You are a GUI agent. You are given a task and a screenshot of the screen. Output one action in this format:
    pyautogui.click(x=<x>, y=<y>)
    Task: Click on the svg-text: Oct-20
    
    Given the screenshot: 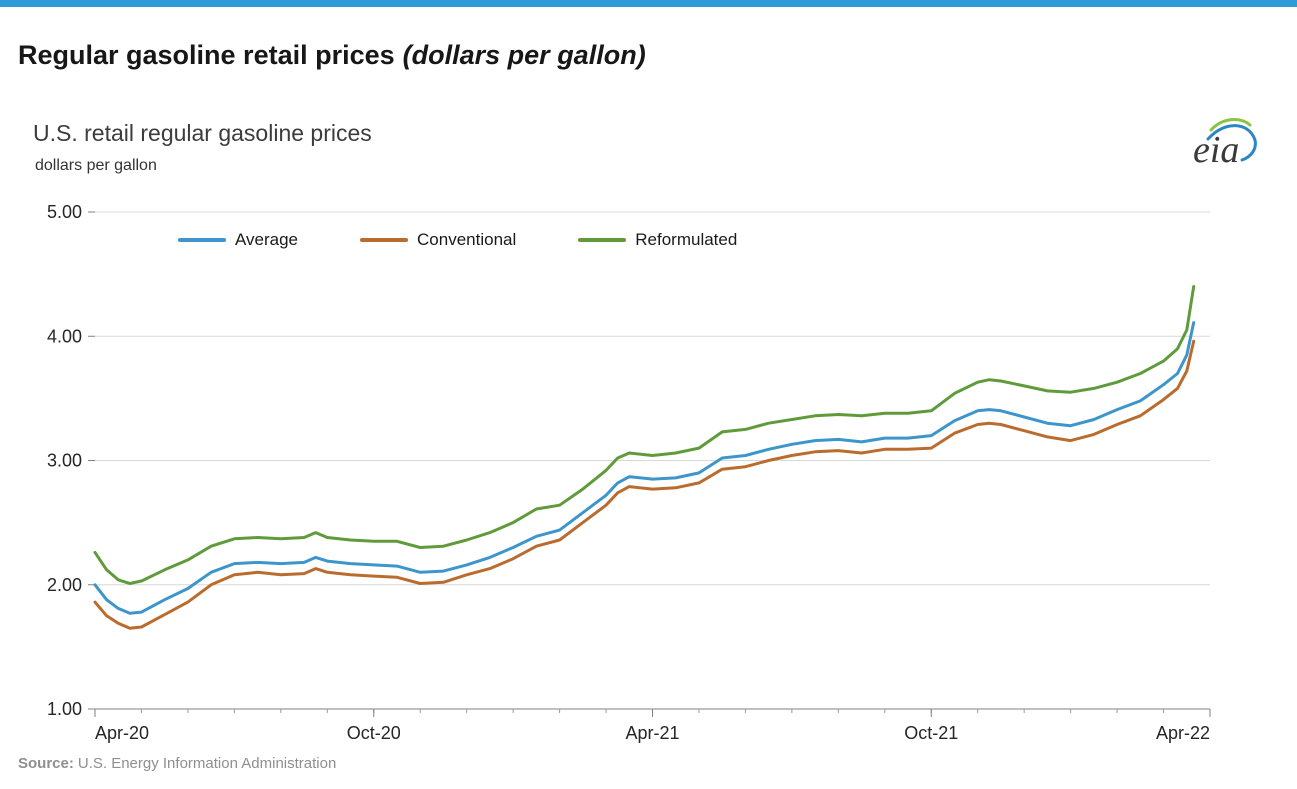 What is the action you would take?
    pyautogui.click(x=374, y=733)
    